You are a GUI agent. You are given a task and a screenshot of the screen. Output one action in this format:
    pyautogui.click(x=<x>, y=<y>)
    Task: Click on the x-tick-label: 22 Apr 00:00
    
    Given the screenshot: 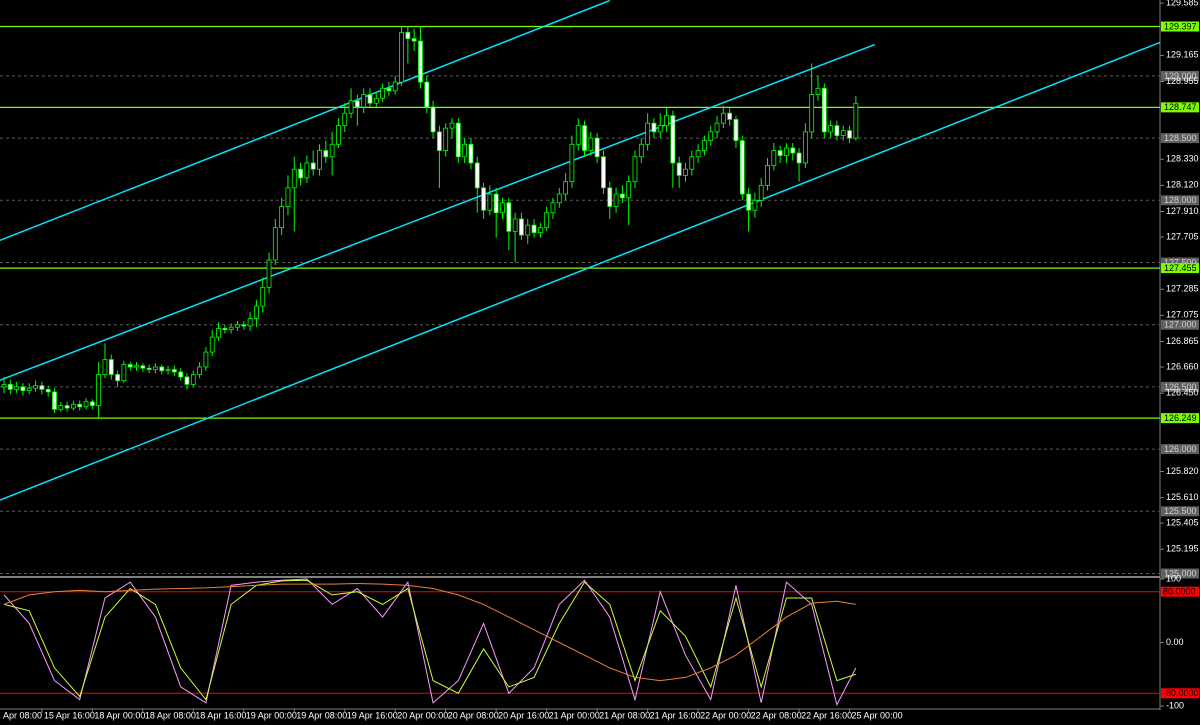 What is the action you would take?
    pyautogui.click(x=725, y=715)
    